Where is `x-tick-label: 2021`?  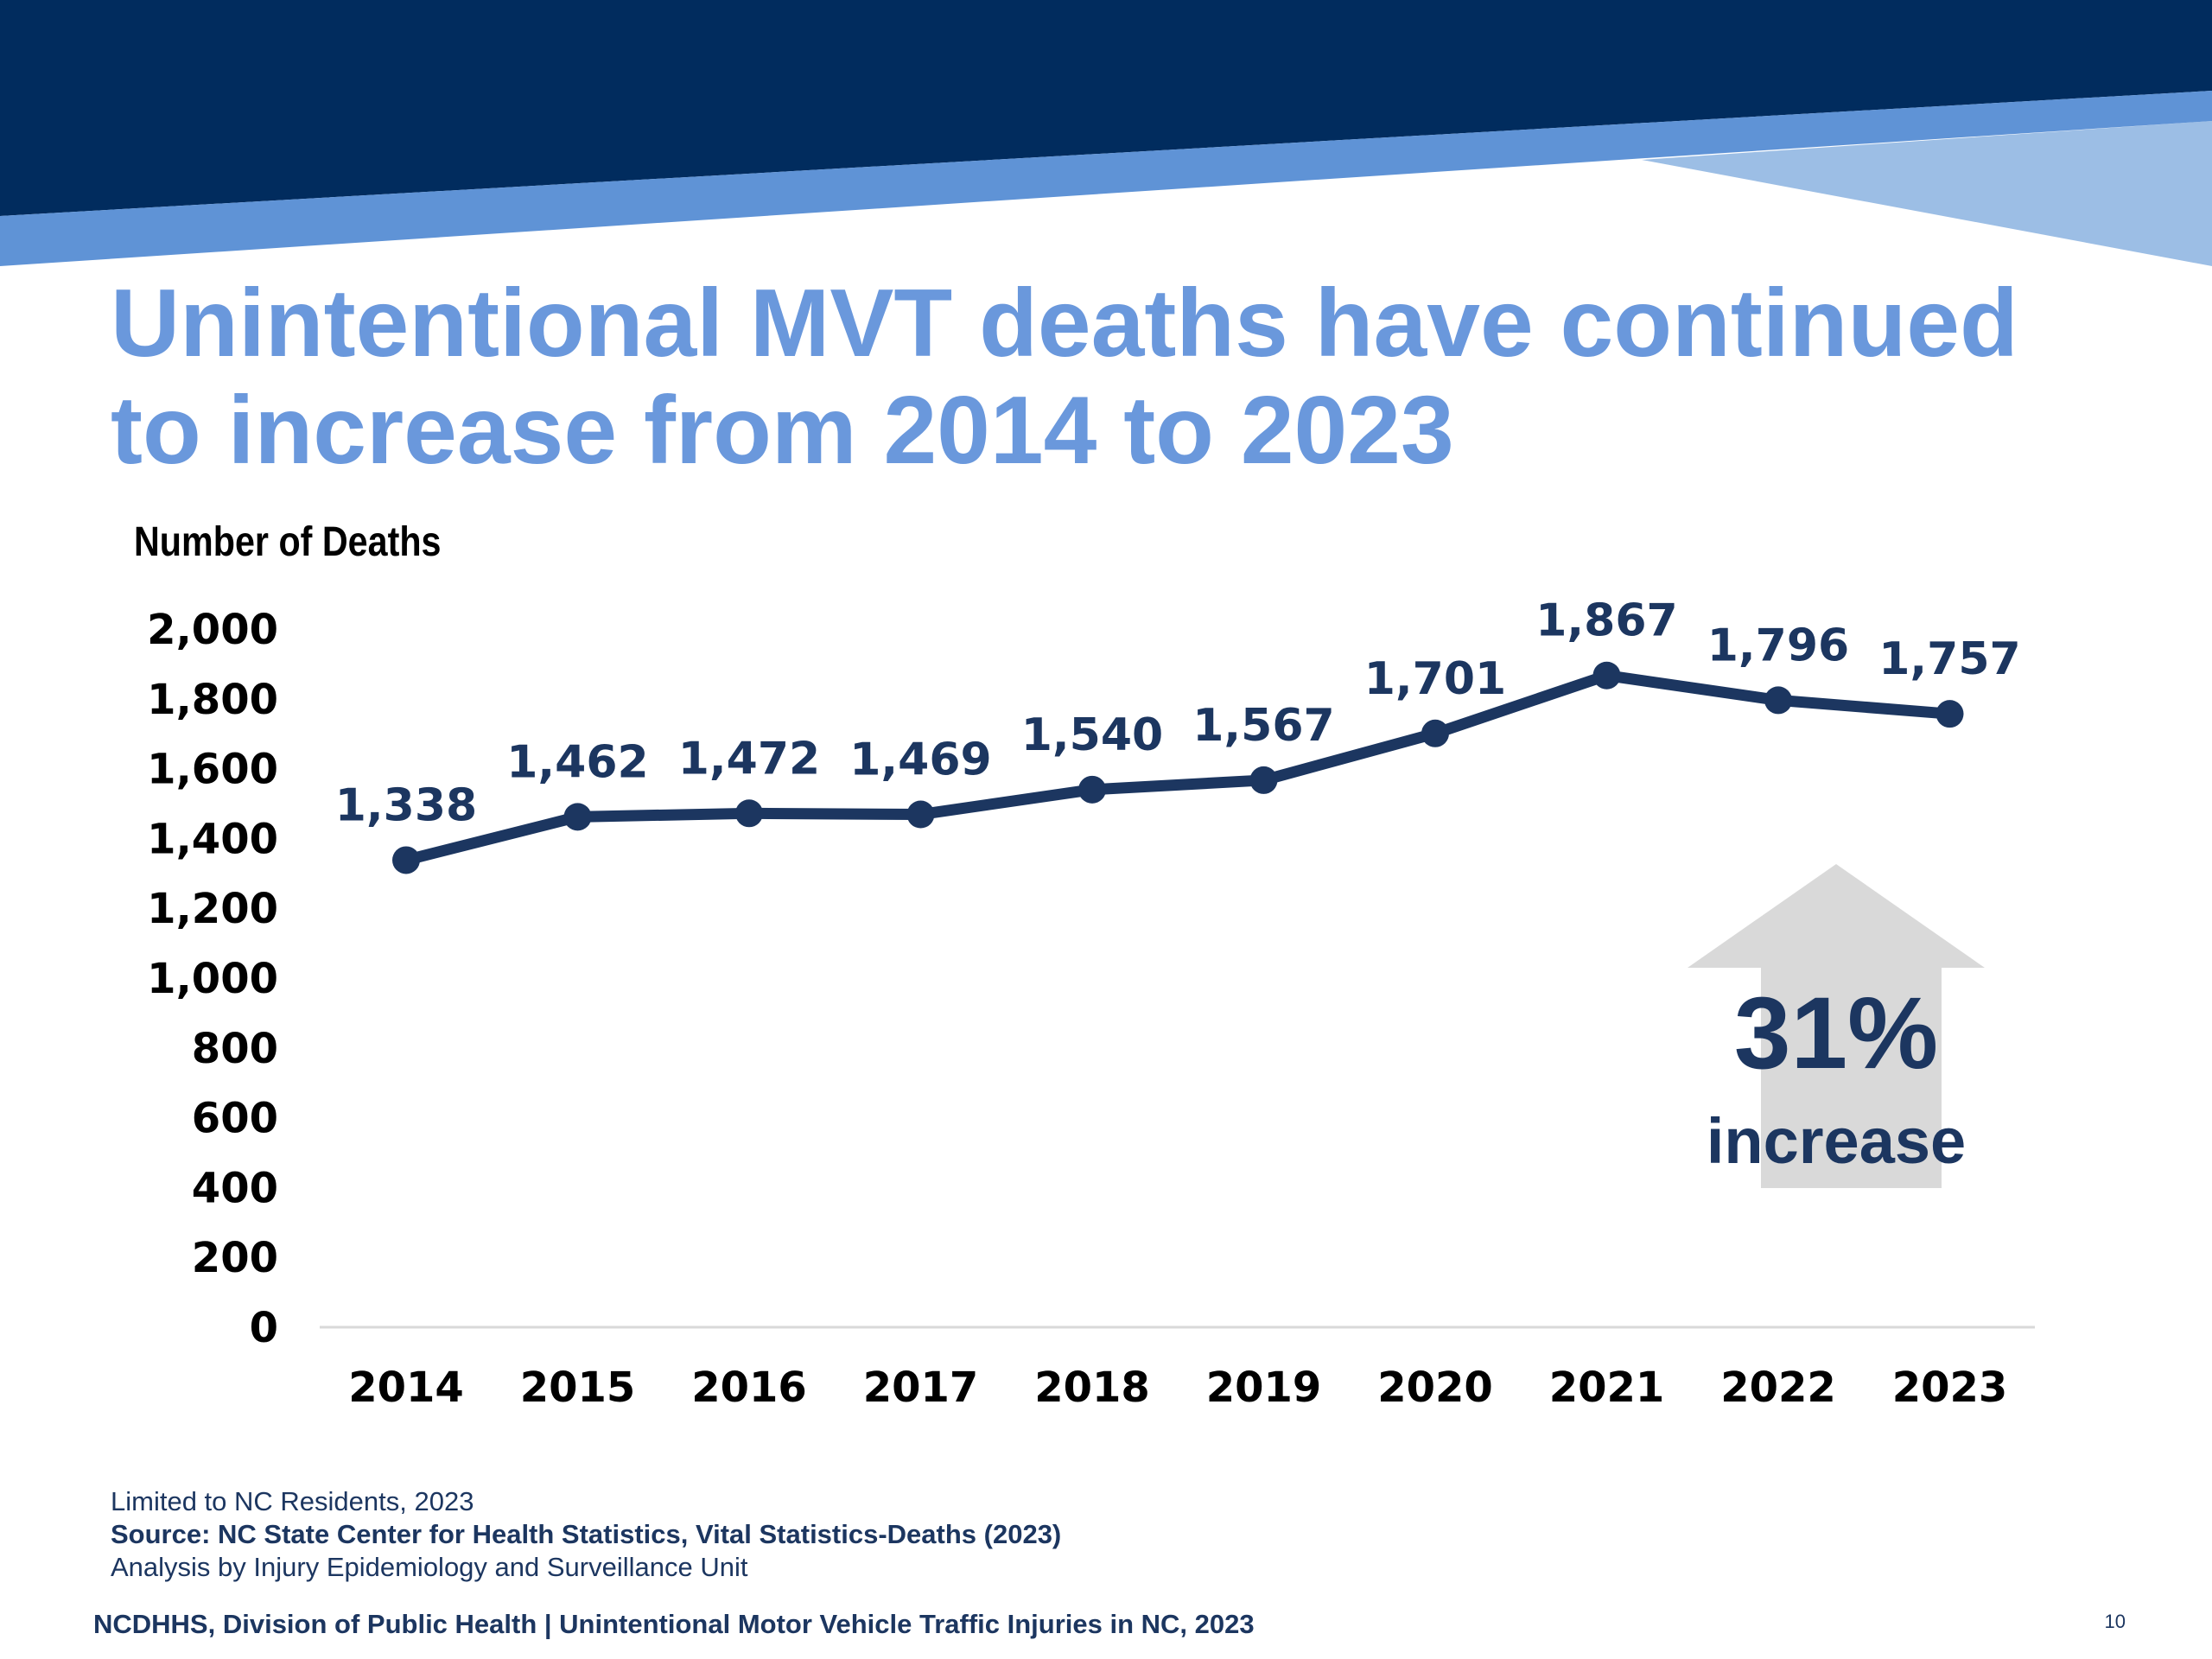
x-tick-label: 2021 is located at coordinates (1607, 1387).